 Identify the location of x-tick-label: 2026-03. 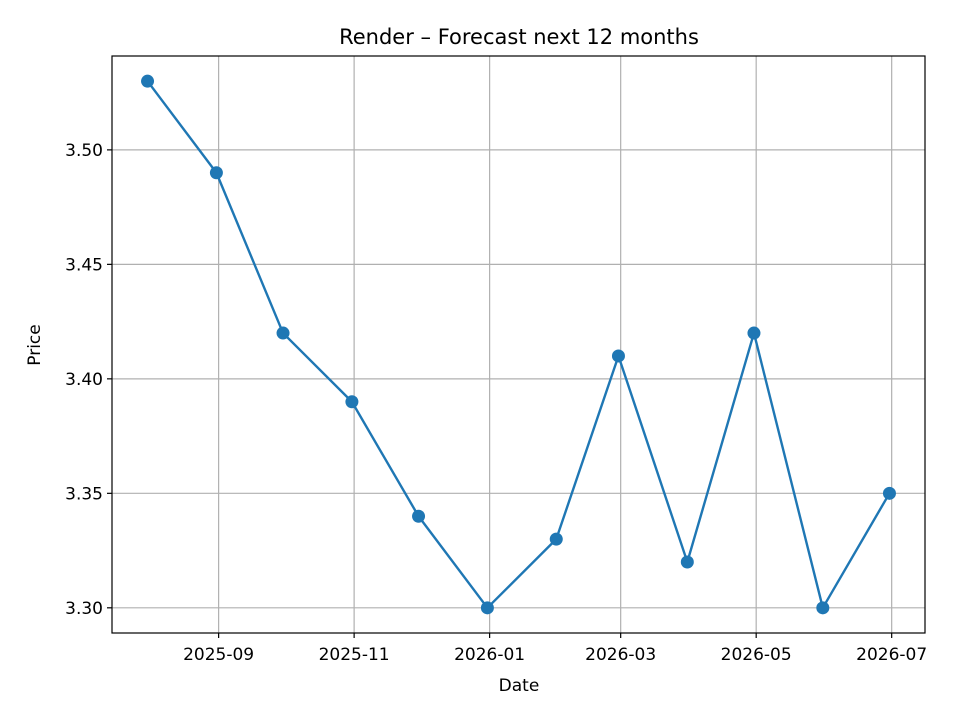
(620, 655).